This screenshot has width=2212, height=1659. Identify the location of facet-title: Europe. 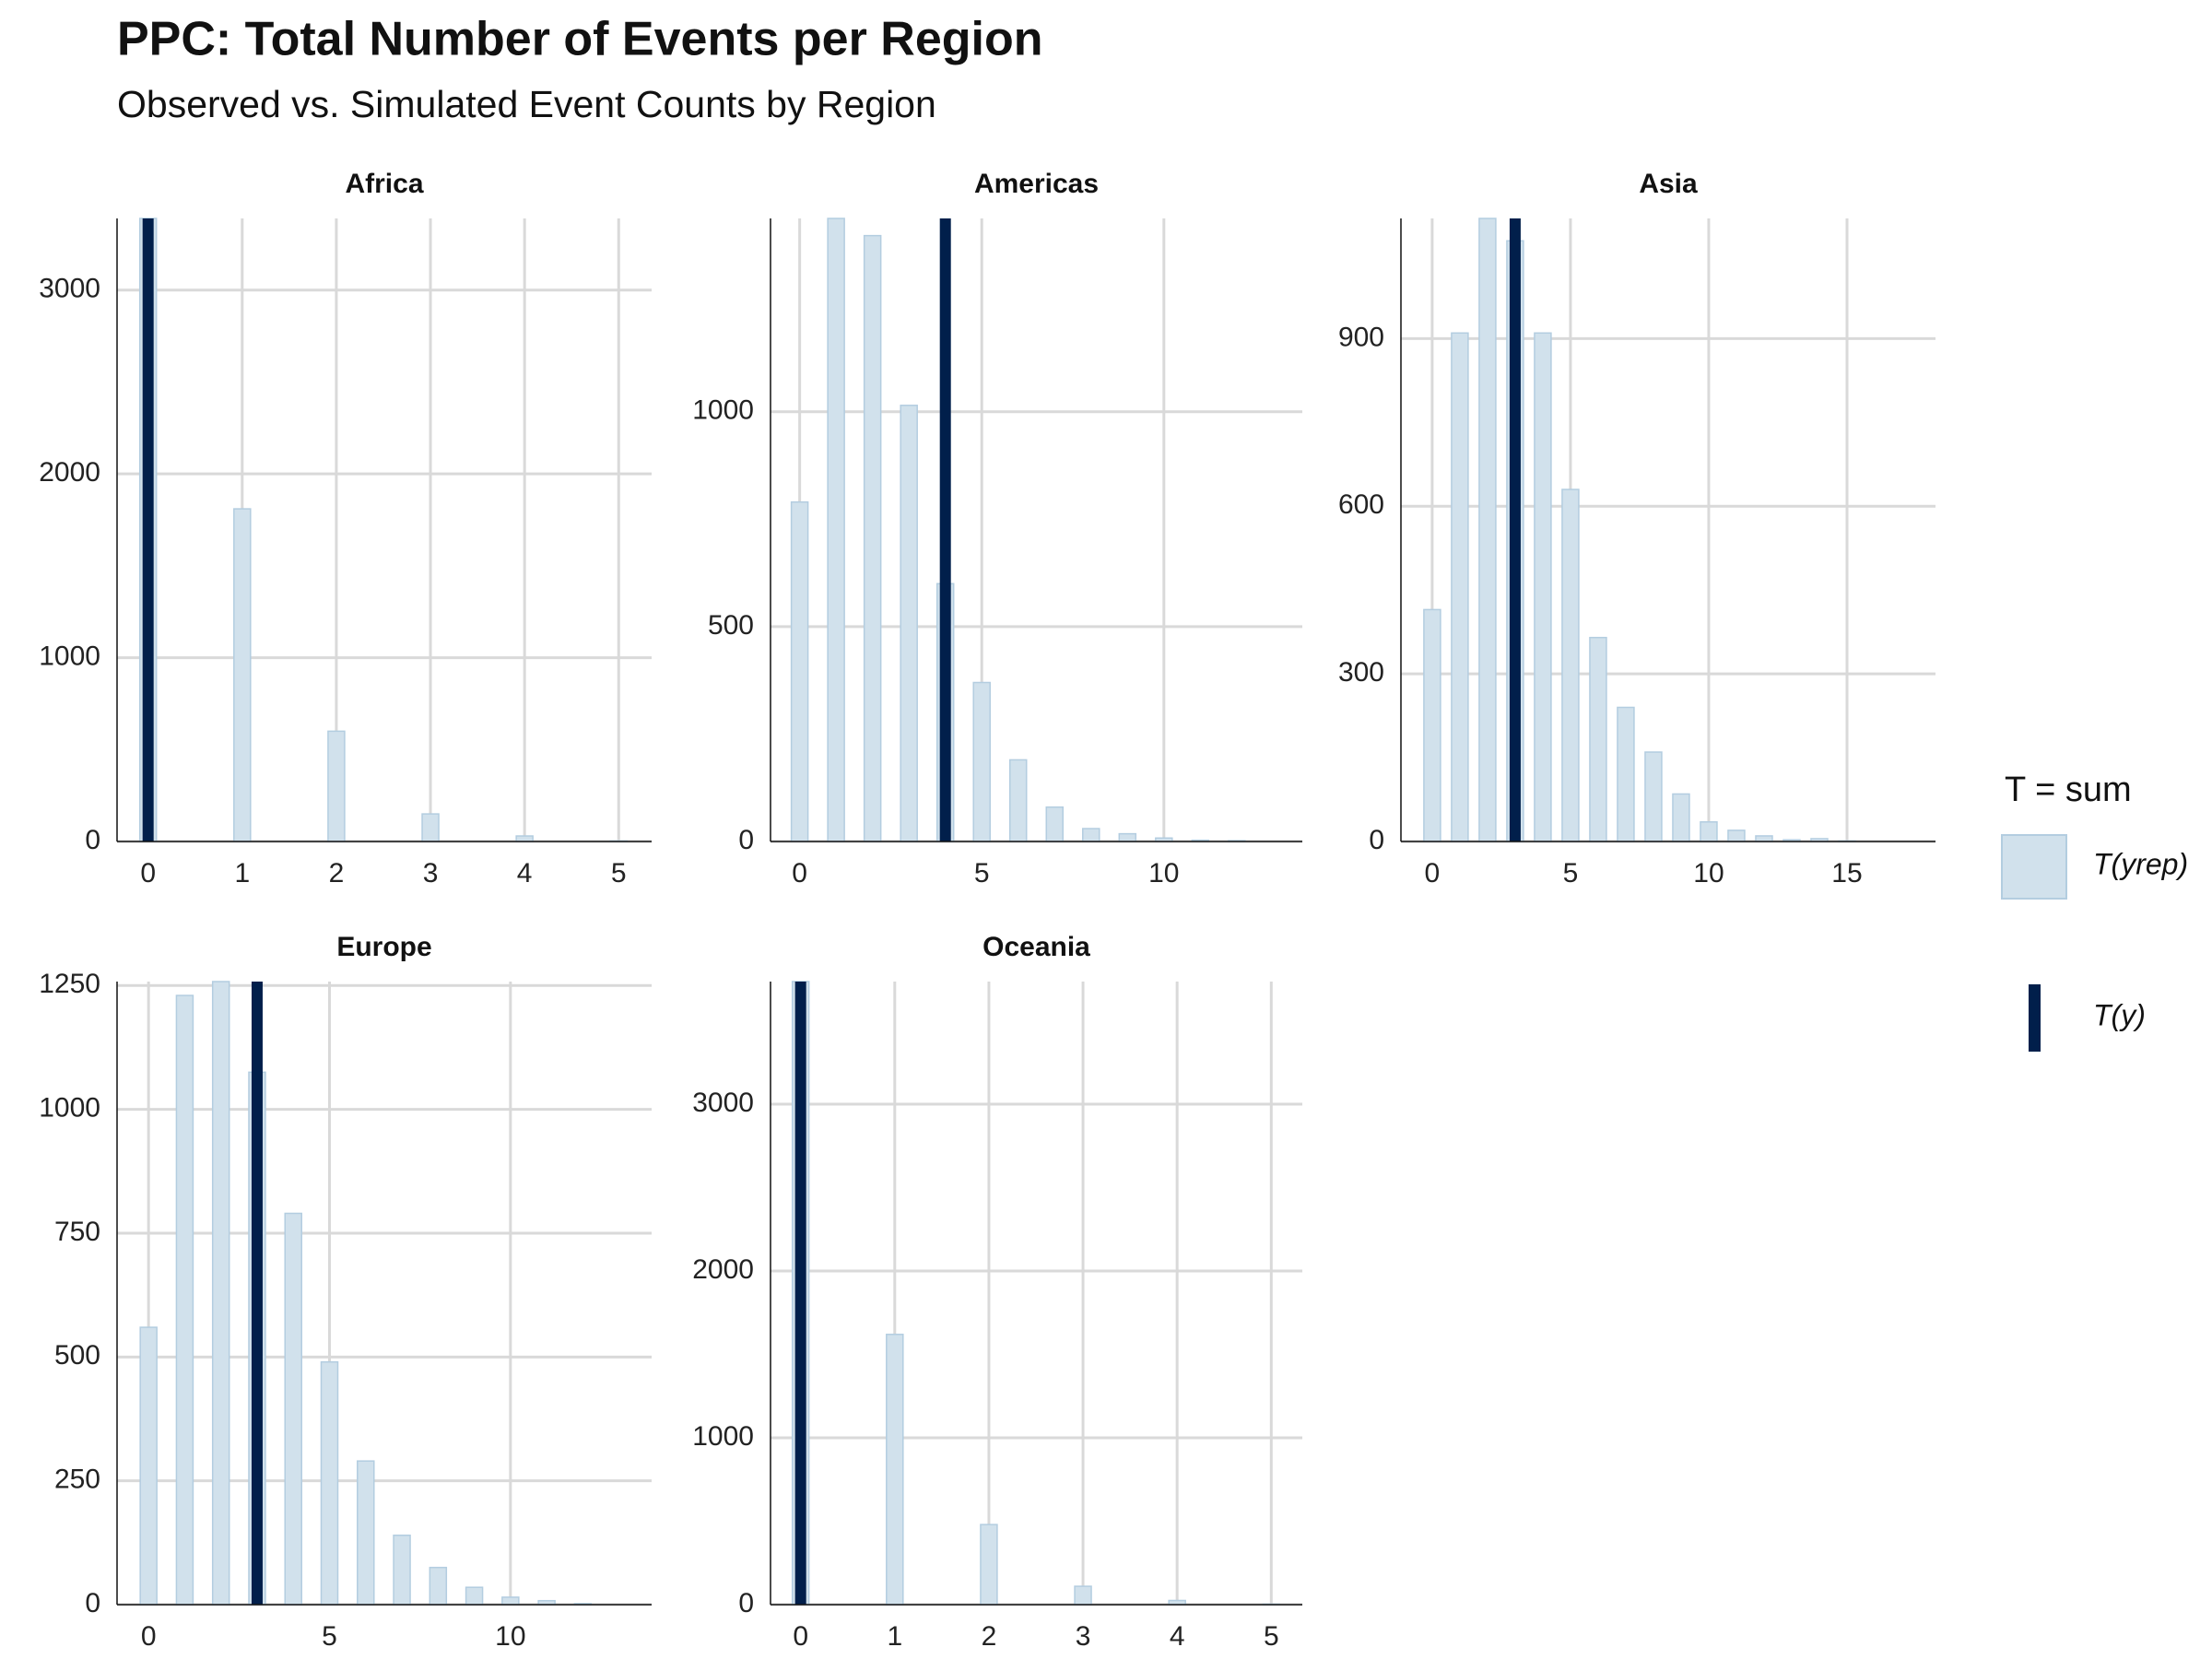
(383, 947).